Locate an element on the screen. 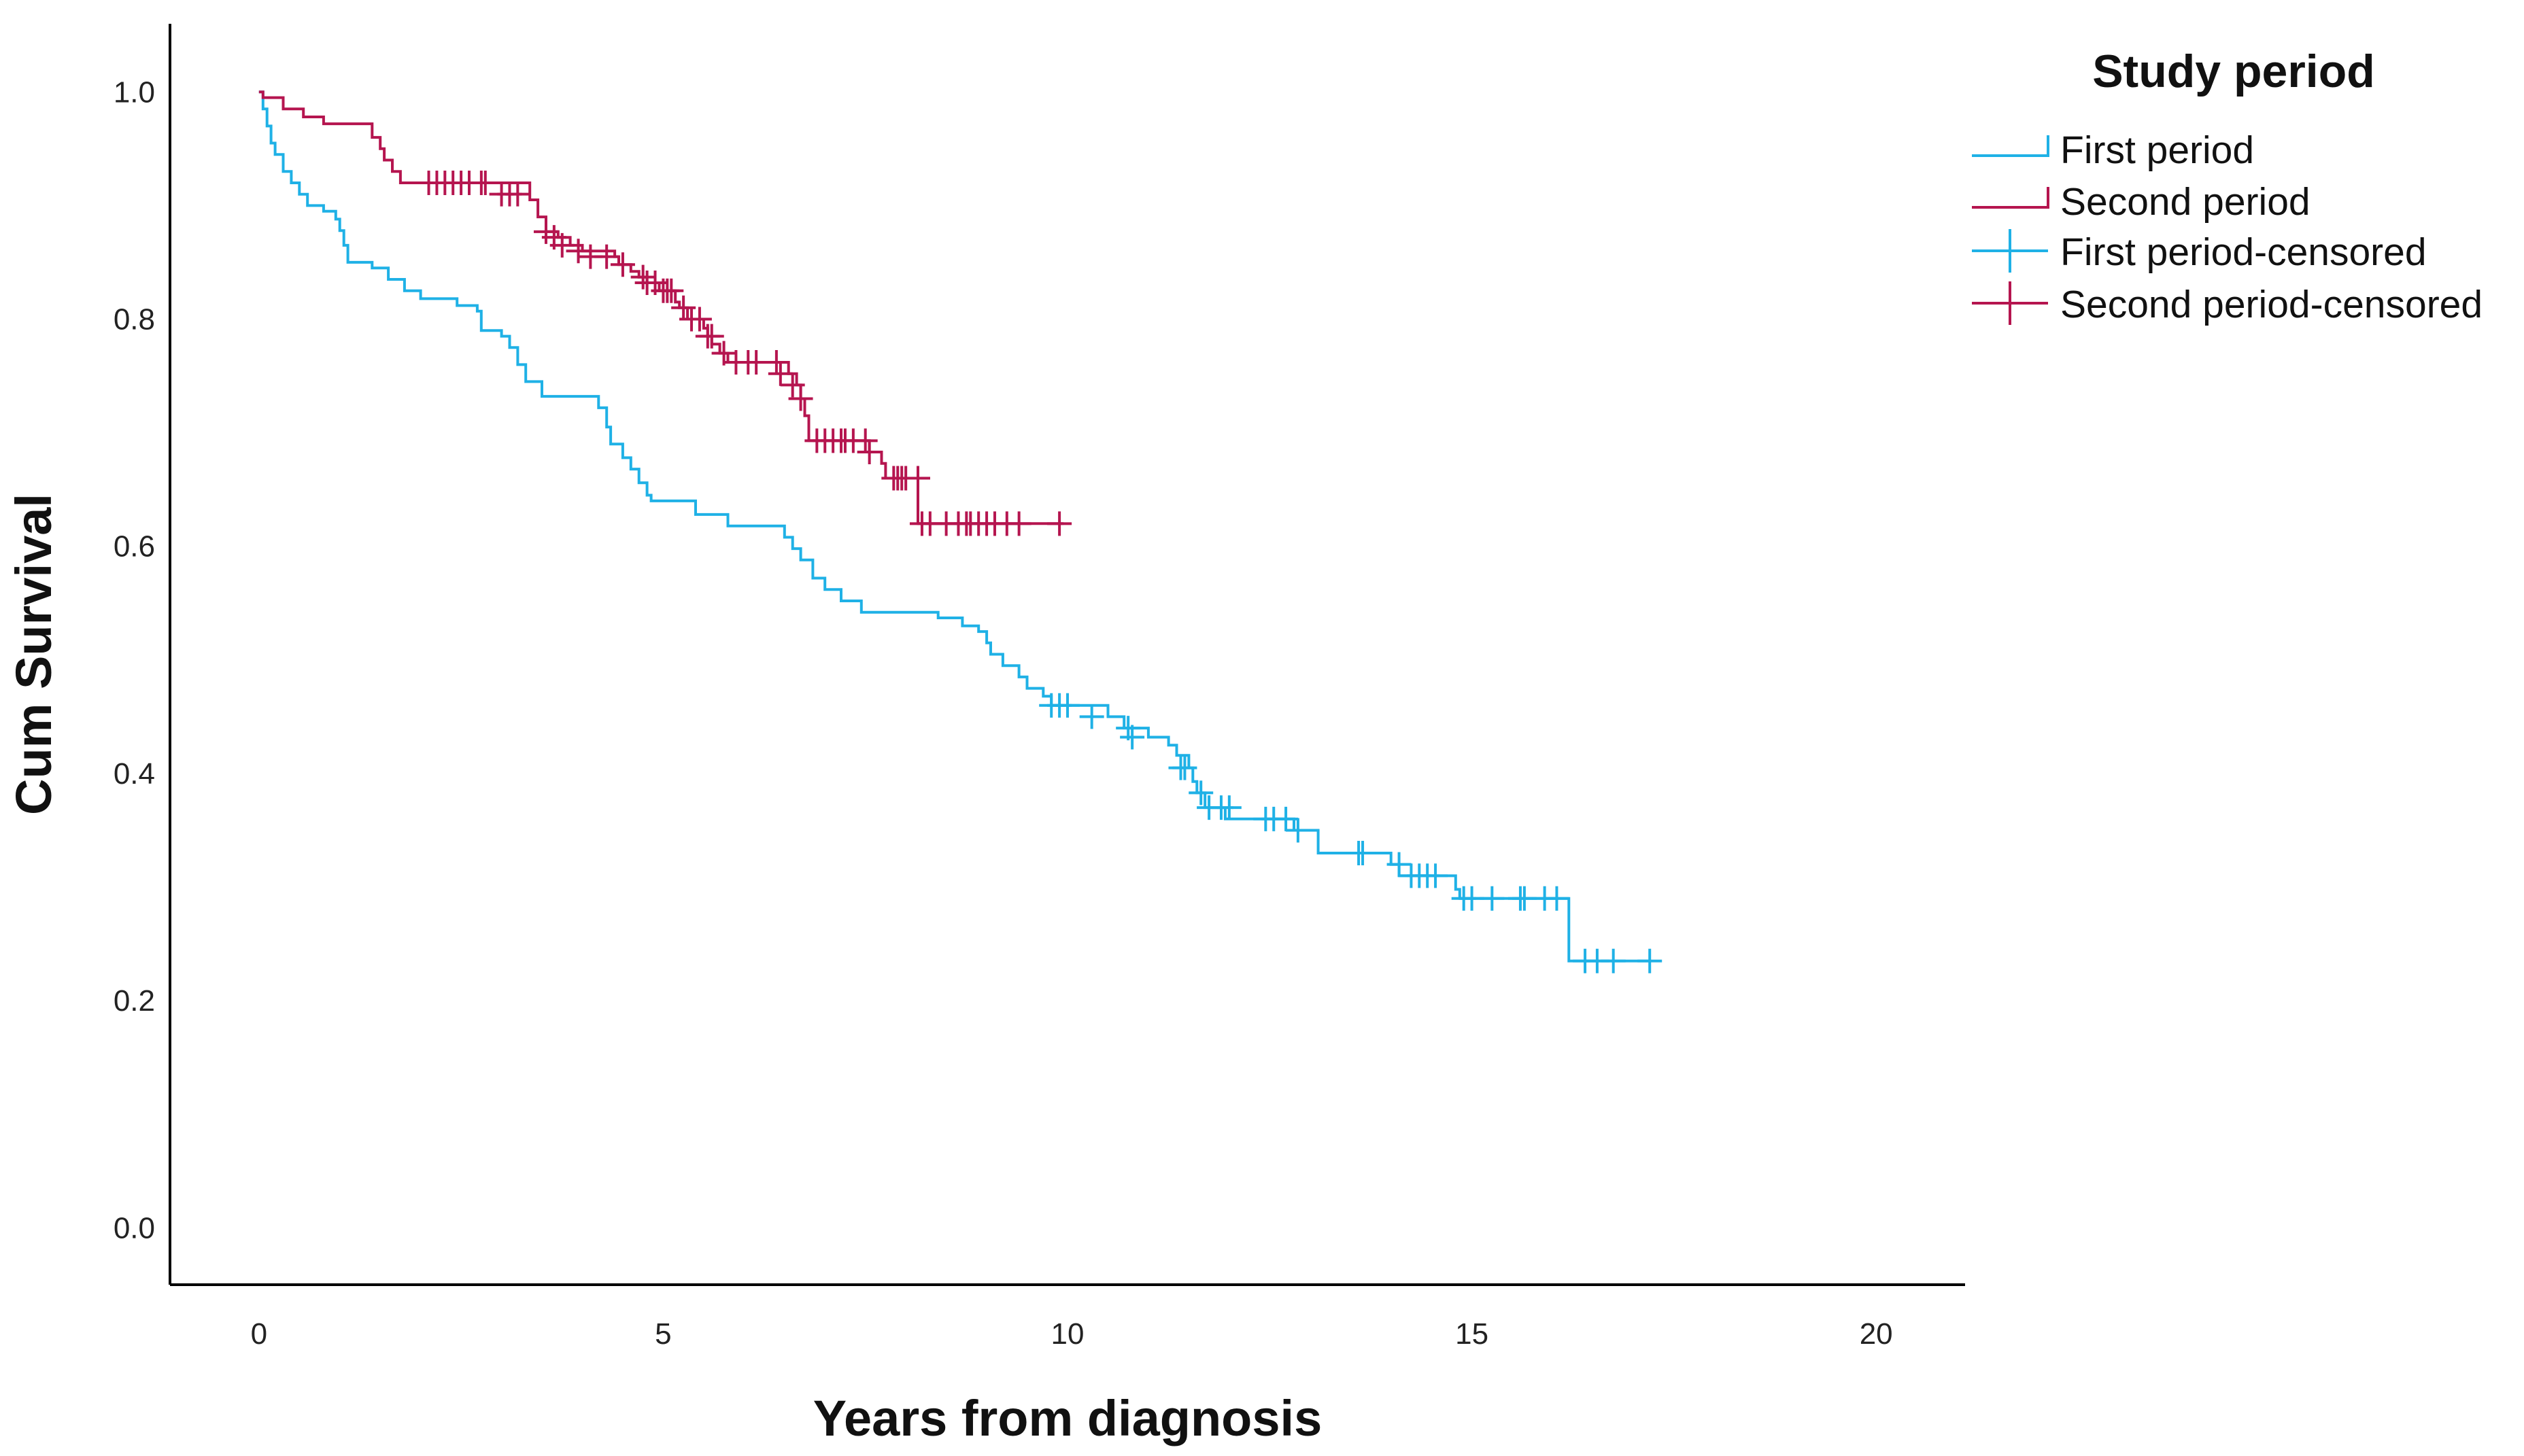 The height and width of the screenshot is (1456, 2524). second-period-survival-curve is located at coordinates (661, 308).